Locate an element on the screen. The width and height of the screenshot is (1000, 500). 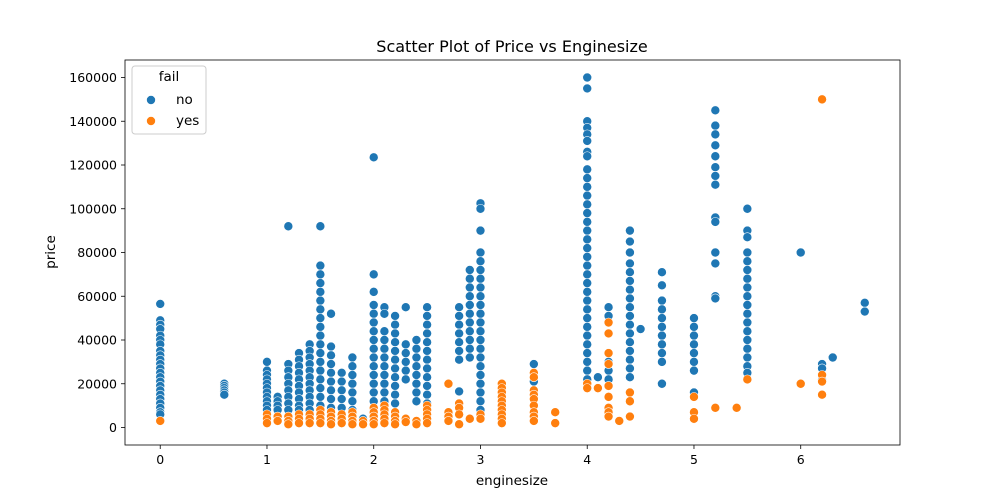
y-tick-label: 100000 is located at coordinates (93, 208).